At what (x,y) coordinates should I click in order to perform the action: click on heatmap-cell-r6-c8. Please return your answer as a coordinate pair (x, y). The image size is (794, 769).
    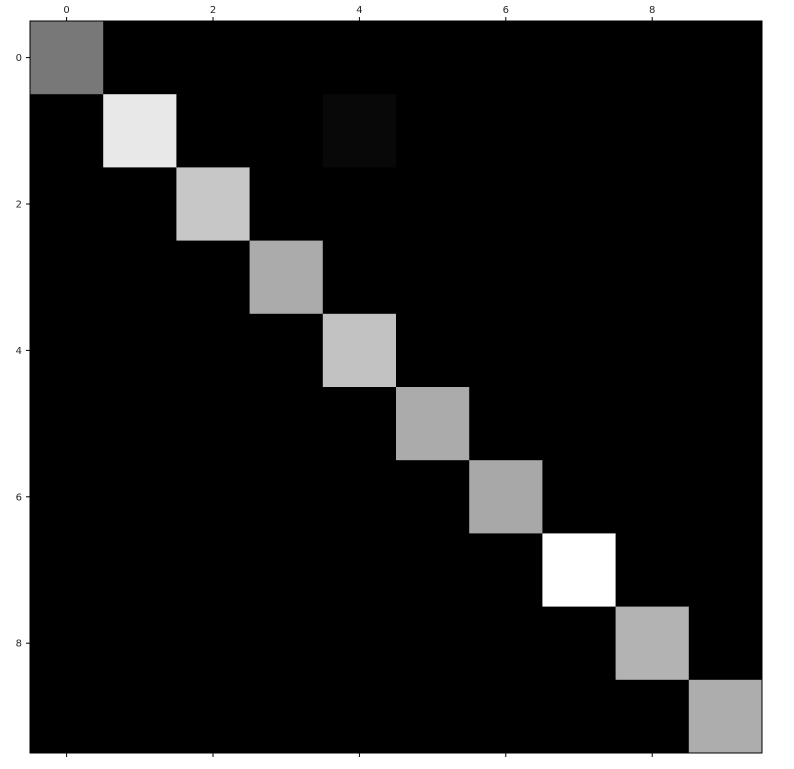
    Looking at the image, I should click on (652, 497).